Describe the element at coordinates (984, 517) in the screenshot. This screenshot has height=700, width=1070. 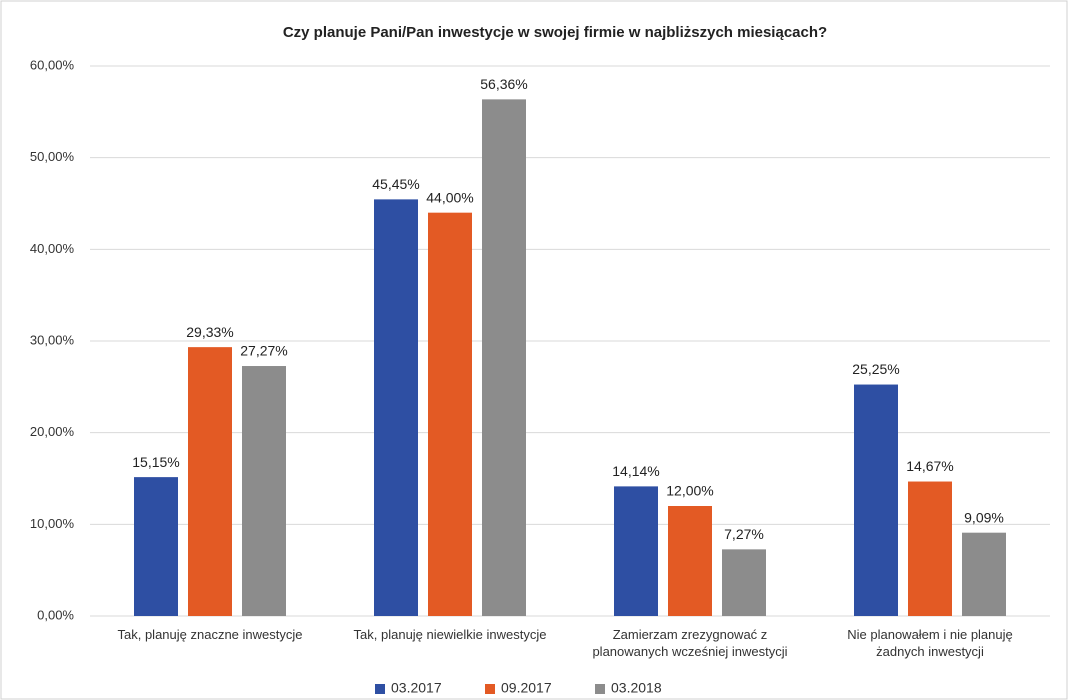
I see `value-label: 9,09%` at that location.